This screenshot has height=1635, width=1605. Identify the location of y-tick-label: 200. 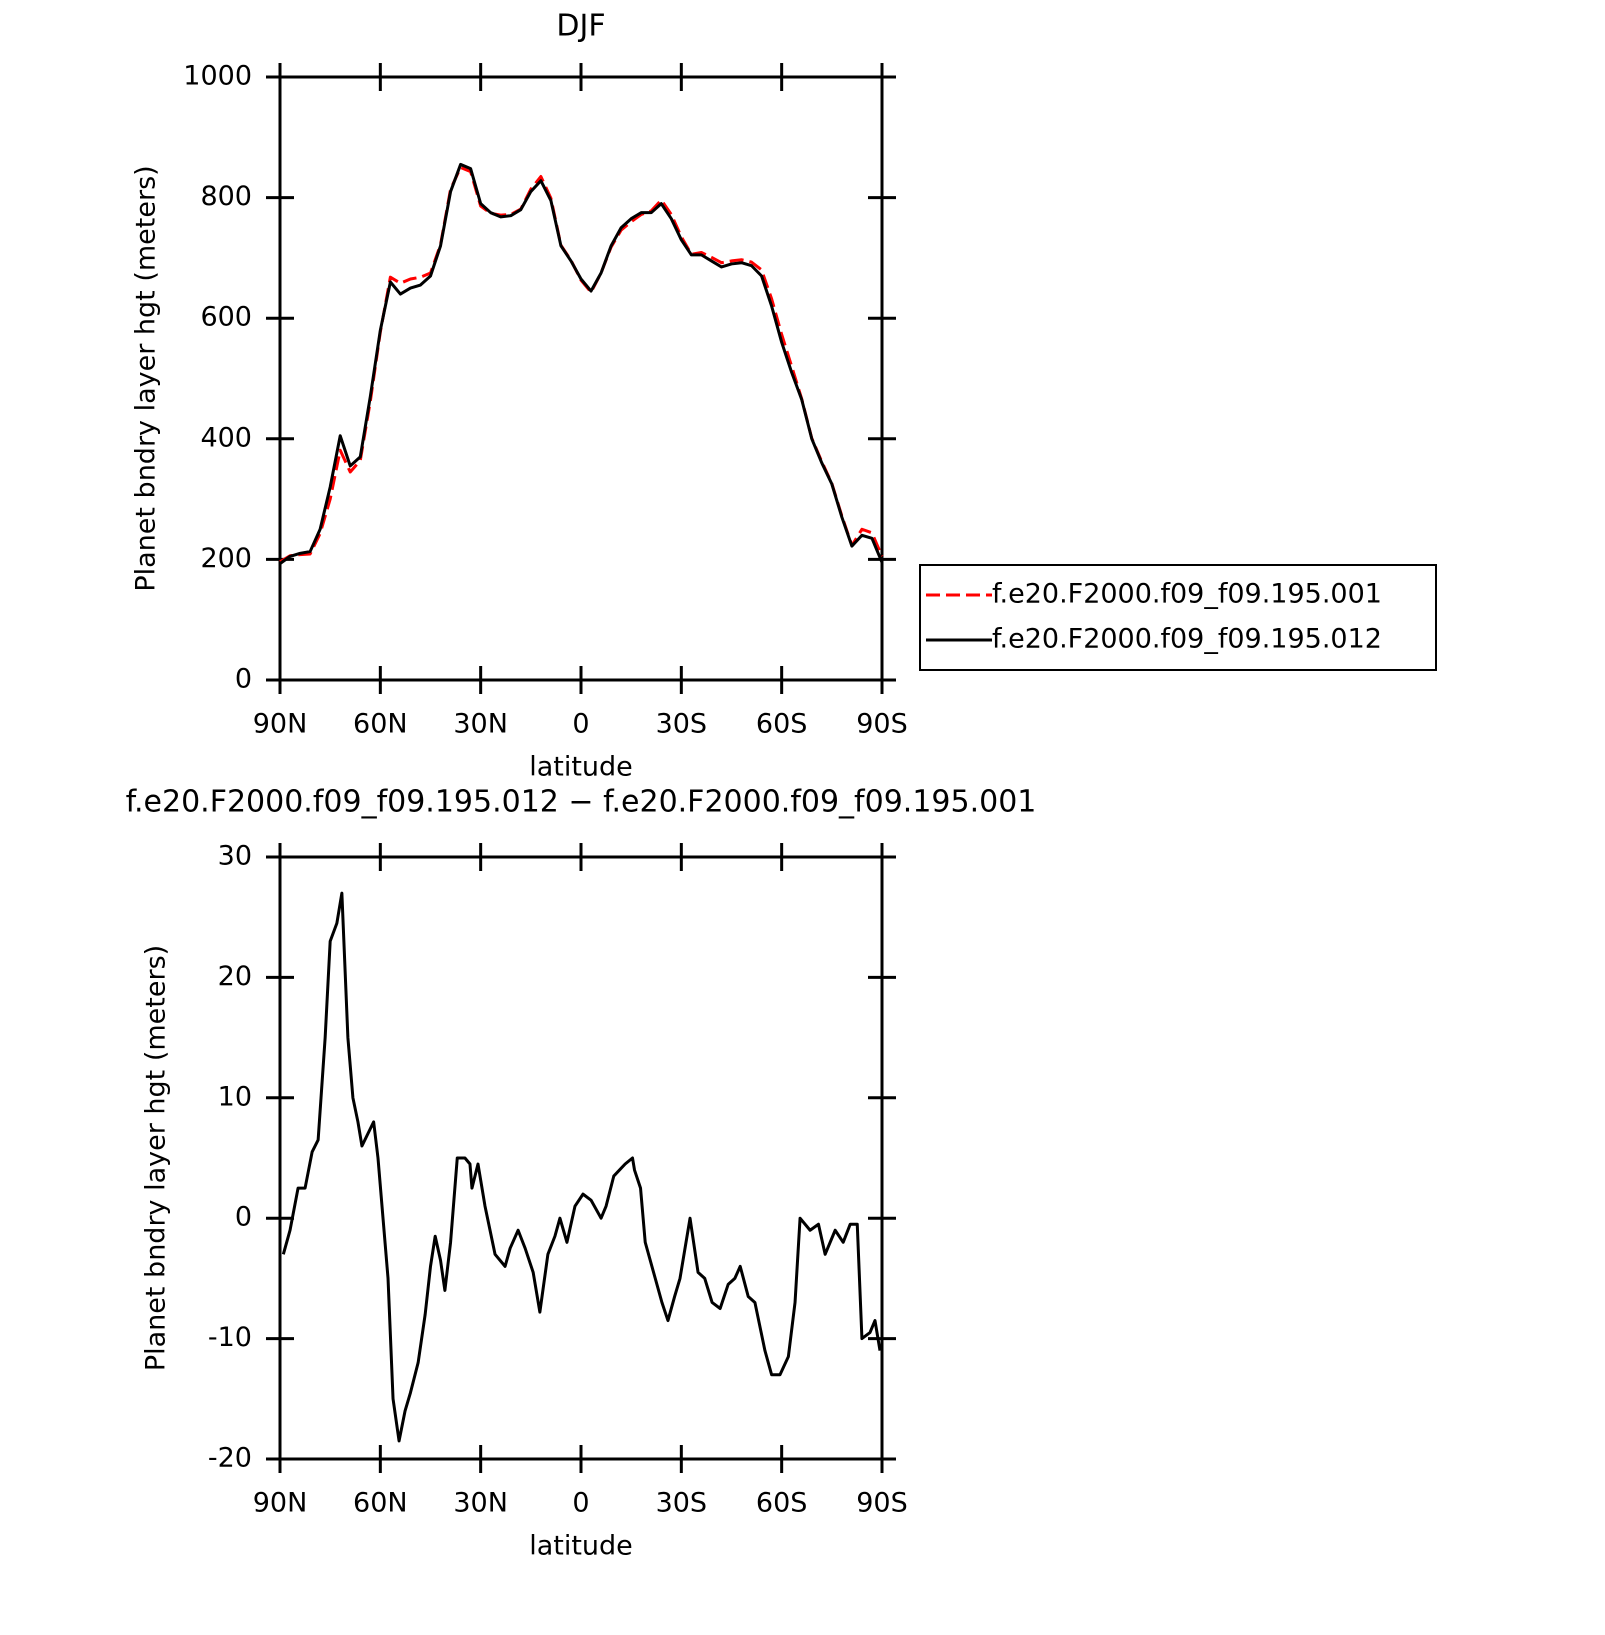
(226, 558).